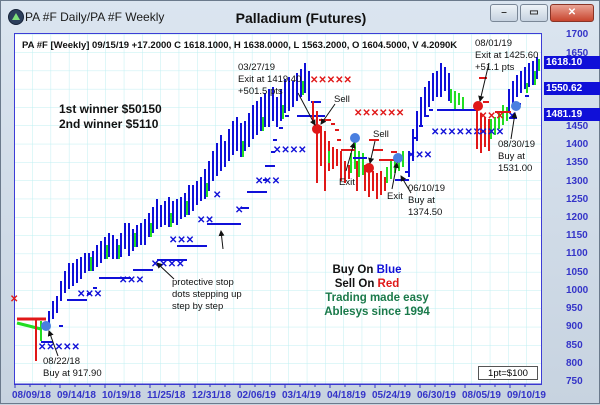 The width and height of the screenshot is (600, 405). I want to click on price-badge-mid: 1550.62, so click(572, 88).